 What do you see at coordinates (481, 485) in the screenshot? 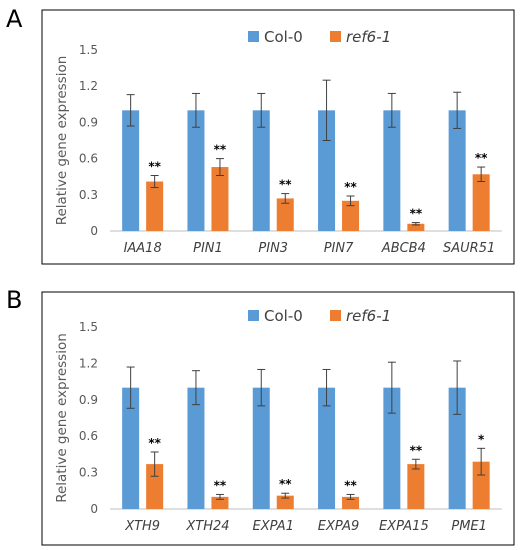
I see `bar-ref61-pme1` at bounding box center [481, 485].